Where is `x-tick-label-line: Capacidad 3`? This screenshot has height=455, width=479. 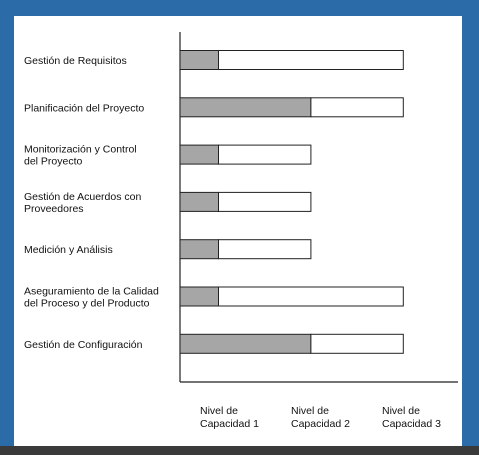 x-tick-label-line: Capacidad 3 is located at coordinates (411, 424).